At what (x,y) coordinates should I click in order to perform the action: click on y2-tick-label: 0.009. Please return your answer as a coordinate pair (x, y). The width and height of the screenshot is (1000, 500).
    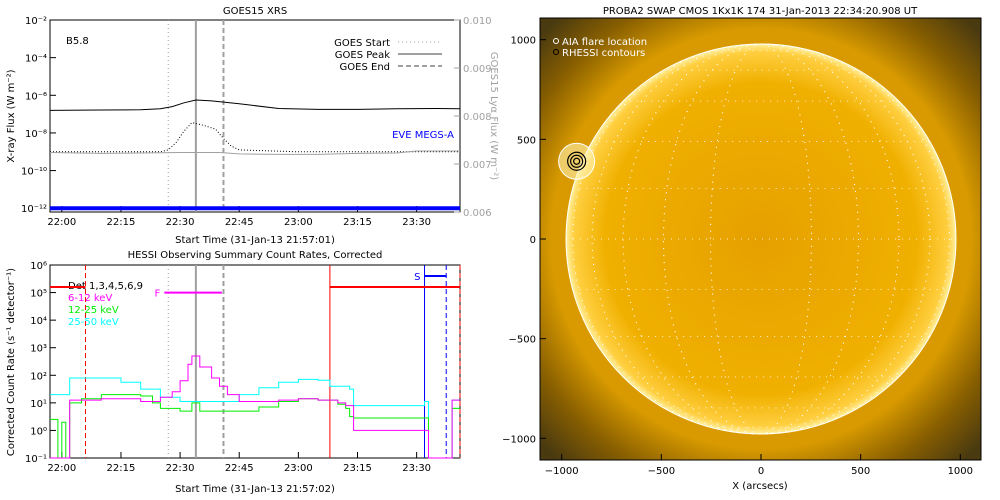
    Looking at the image, I should click on (477, 69).